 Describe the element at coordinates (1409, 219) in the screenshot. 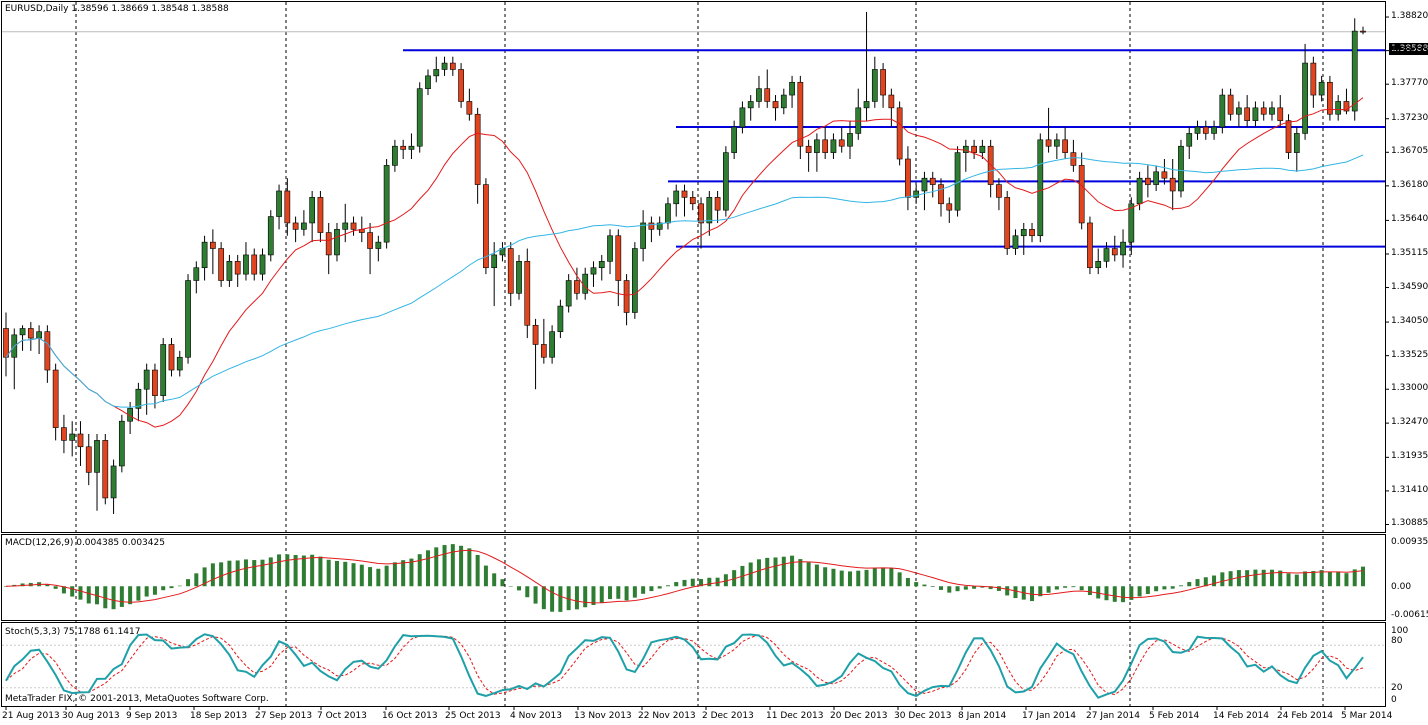

I see `price-tick-label: 1.35640` at that location.